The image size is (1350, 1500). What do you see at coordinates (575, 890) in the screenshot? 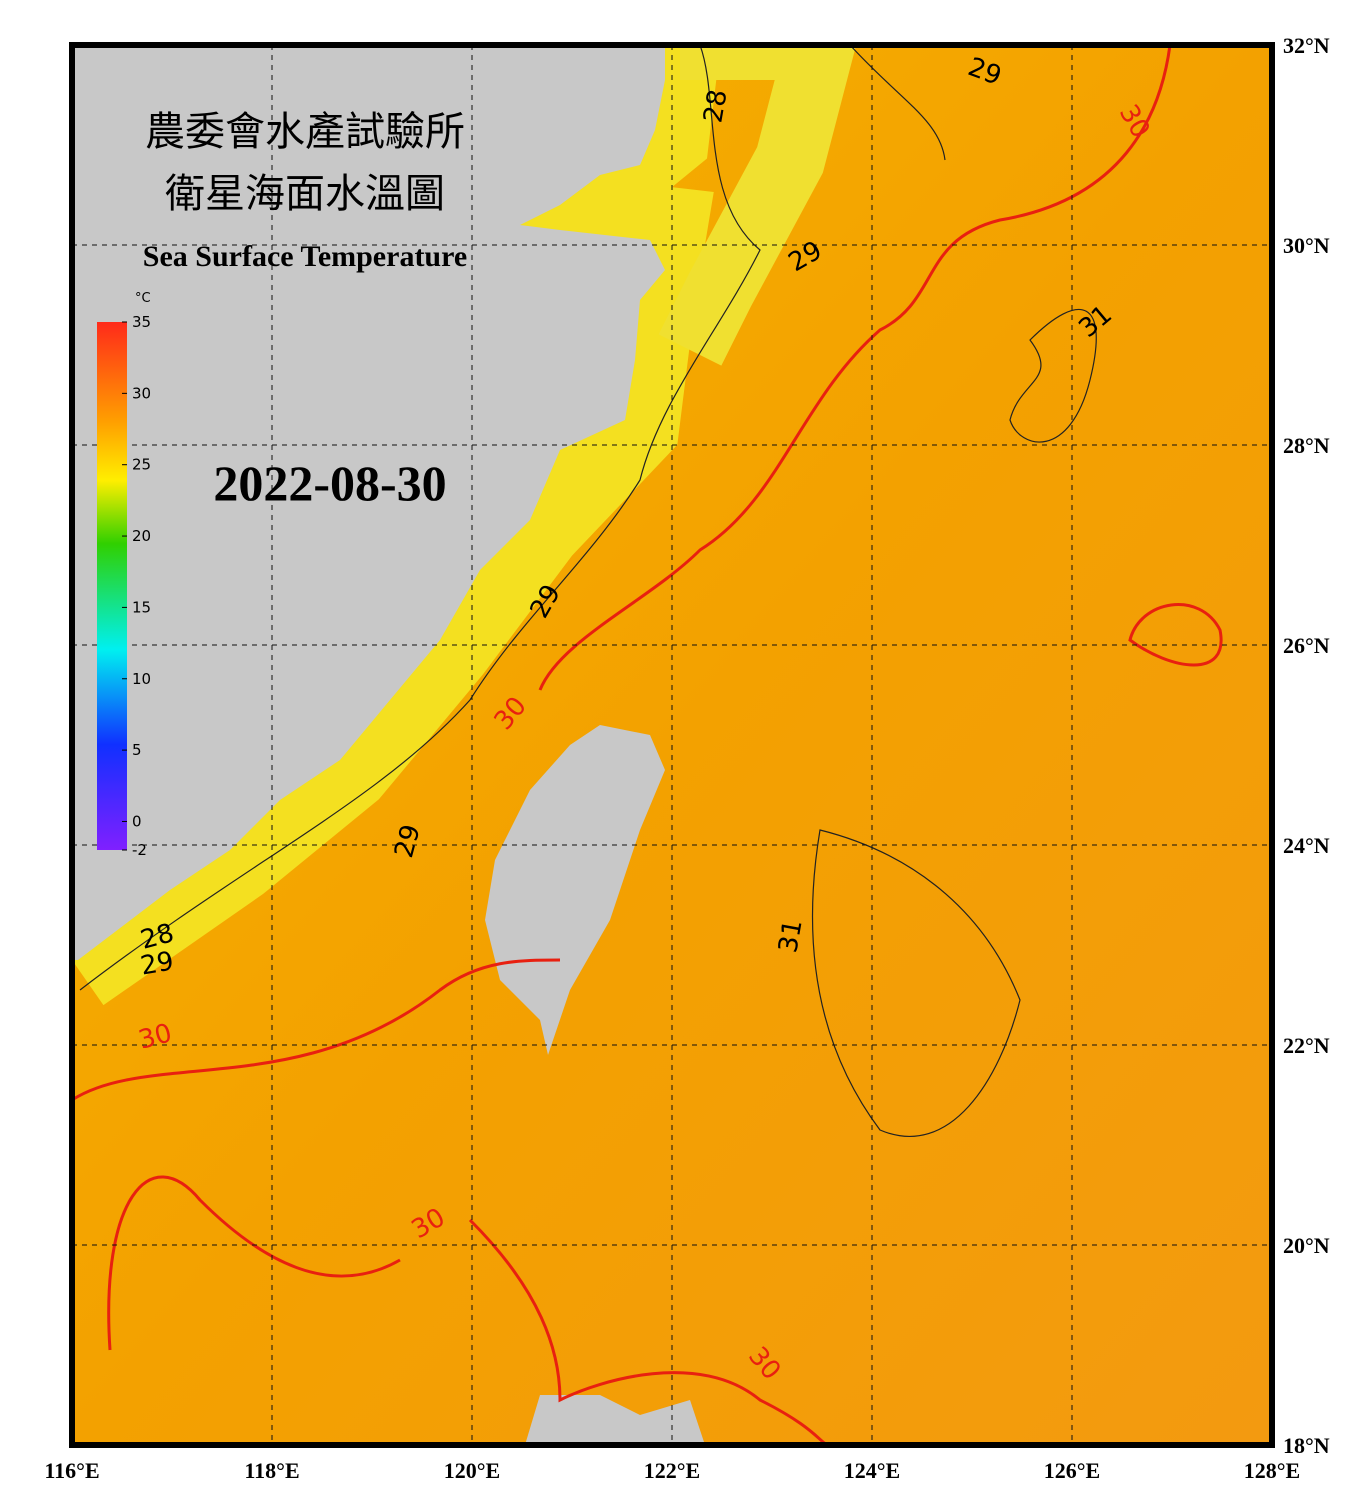
I see `taiwan-land` at bounding box center [575, 890].